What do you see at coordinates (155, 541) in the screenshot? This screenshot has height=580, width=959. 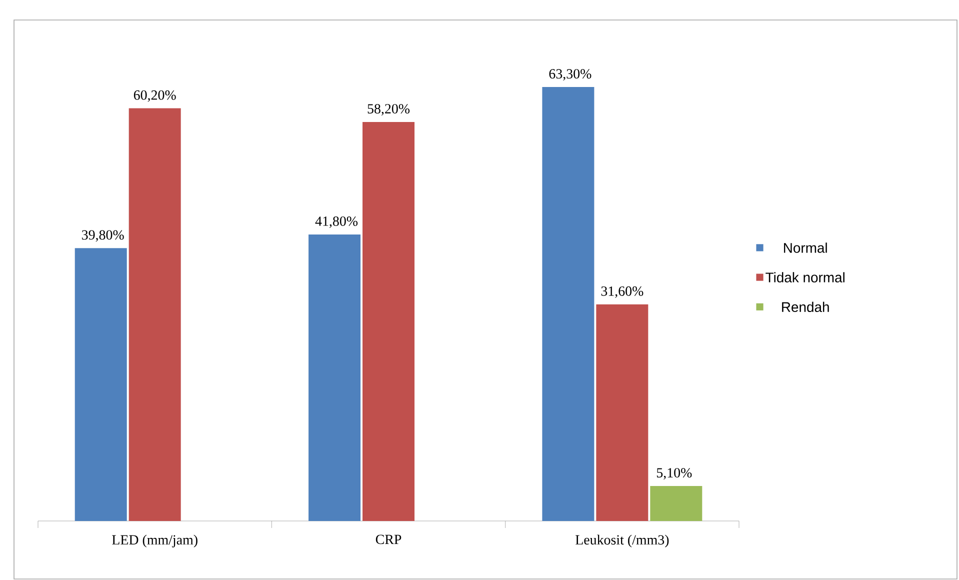 I see `x-tick-label: LED (mm/jam)` at bounding box center [155, 541].